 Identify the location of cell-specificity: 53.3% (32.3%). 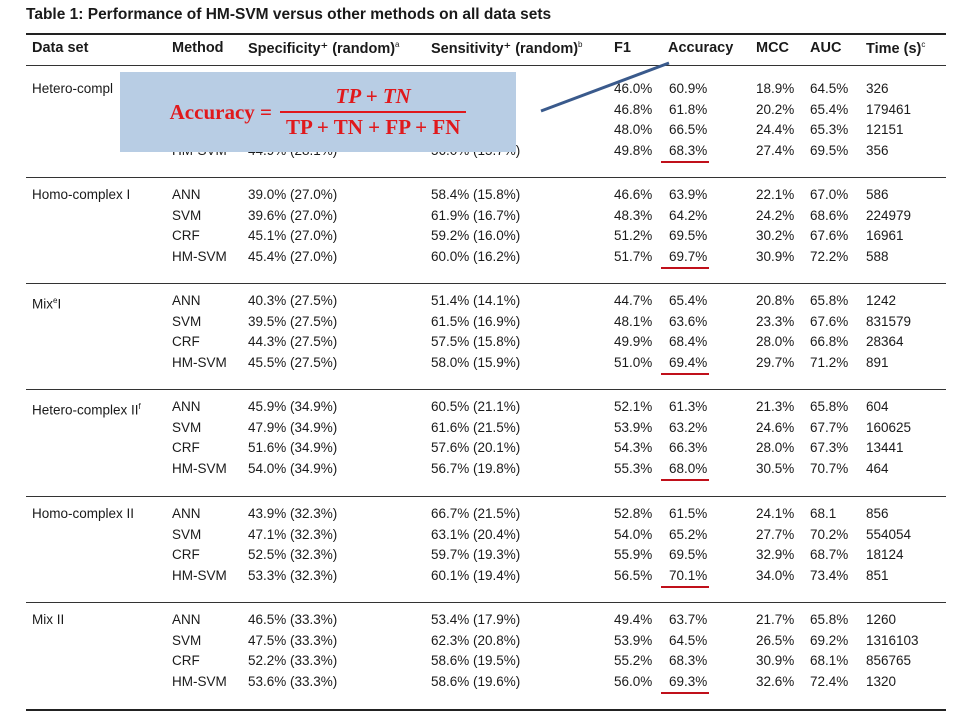
(293, 575).